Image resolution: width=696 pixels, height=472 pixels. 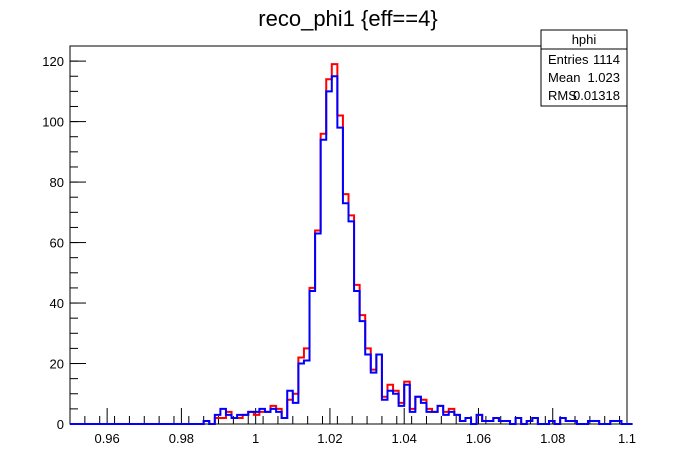 What do you see at coordinates (57, 182) in the screenshot?
I see `y-tick-label: 80` at bounding box center [57, 182].